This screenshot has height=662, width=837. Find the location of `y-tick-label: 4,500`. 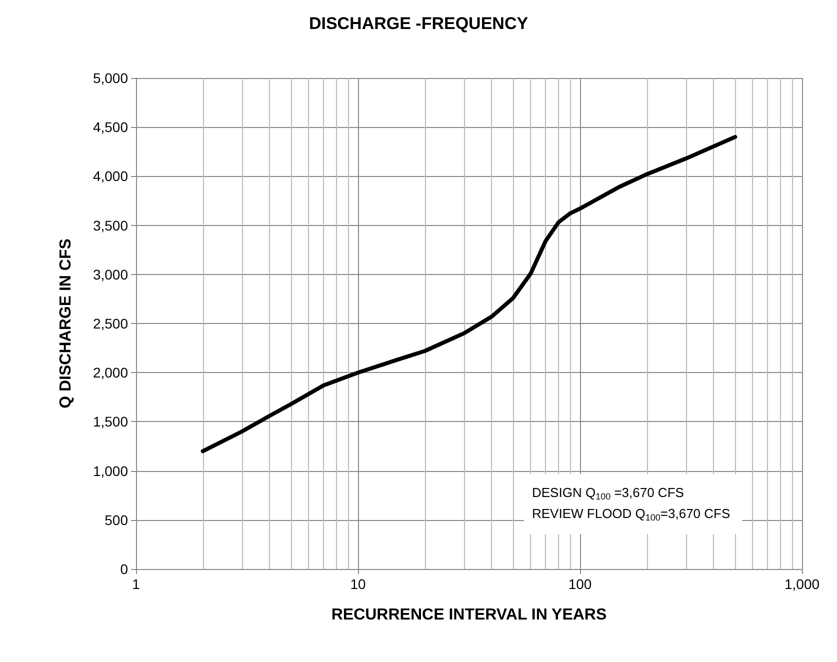

y-tick-label: 4,500 is located at coordinates (110, 127).